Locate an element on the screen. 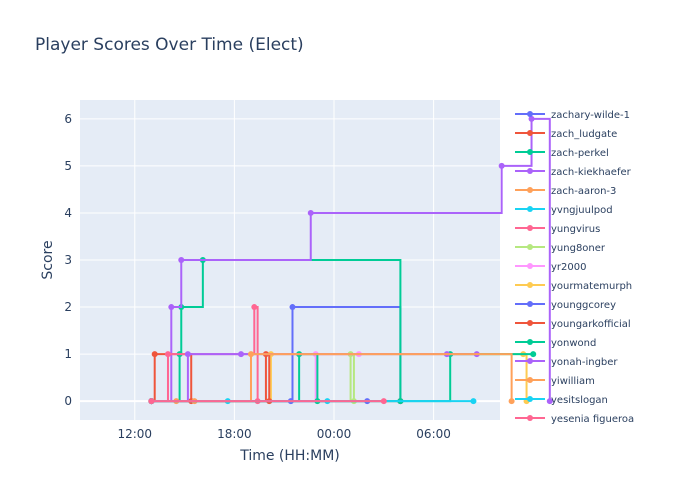 The image size is (700, 504). legend-label: zach-kiekhaefer is located at coordinates (591, 172).